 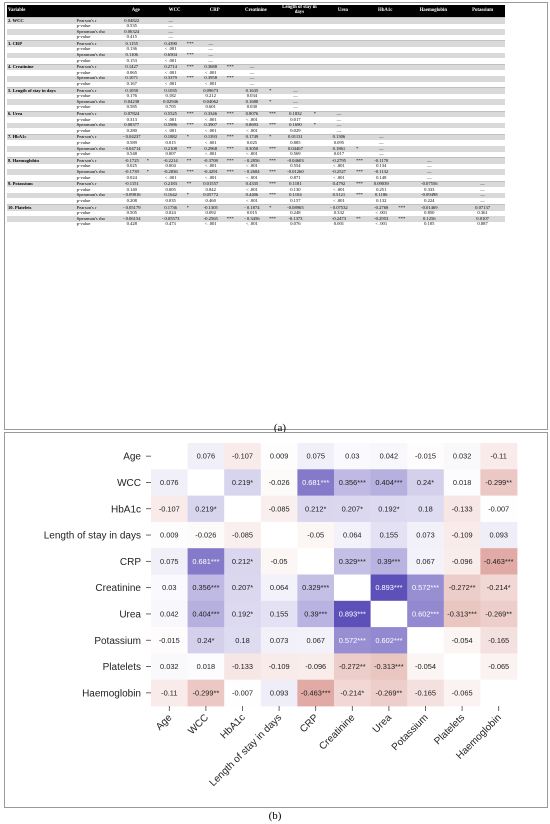 I want to click on table-cell-value: 0.280, so click(x=131, y=130).